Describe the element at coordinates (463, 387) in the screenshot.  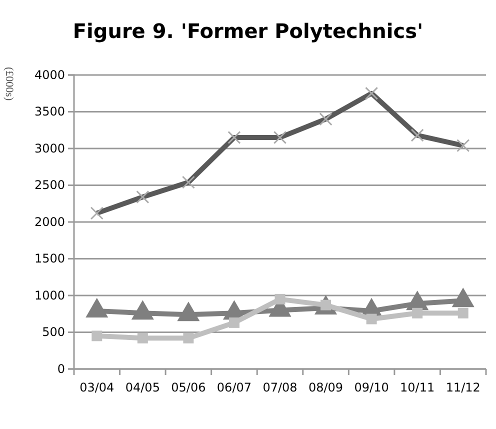
I see `x-tick-label: 11/12` at that location.